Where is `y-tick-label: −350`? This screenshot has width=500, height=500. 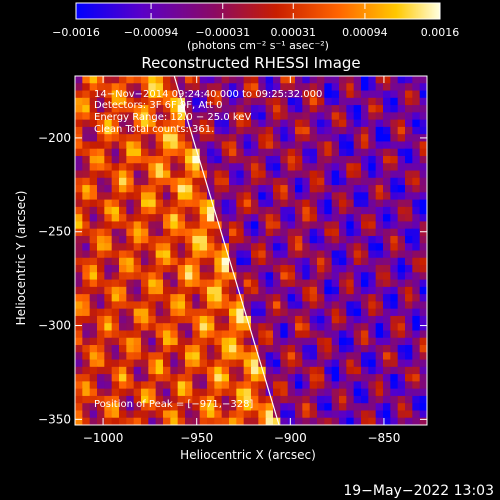 y-tick-label: −350 is located at coordinates (54, 419).